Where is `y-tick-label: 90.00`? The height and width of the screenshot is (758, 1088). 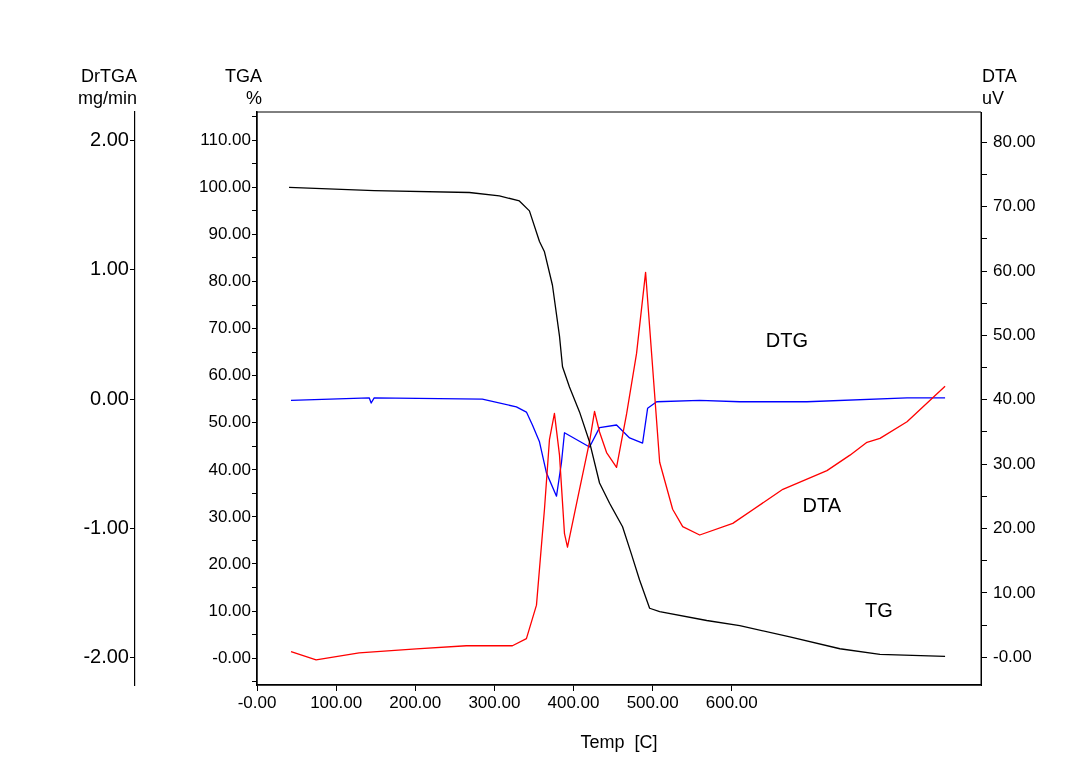 y-tick-label: 90.00 is located at coordinates (229, 234).